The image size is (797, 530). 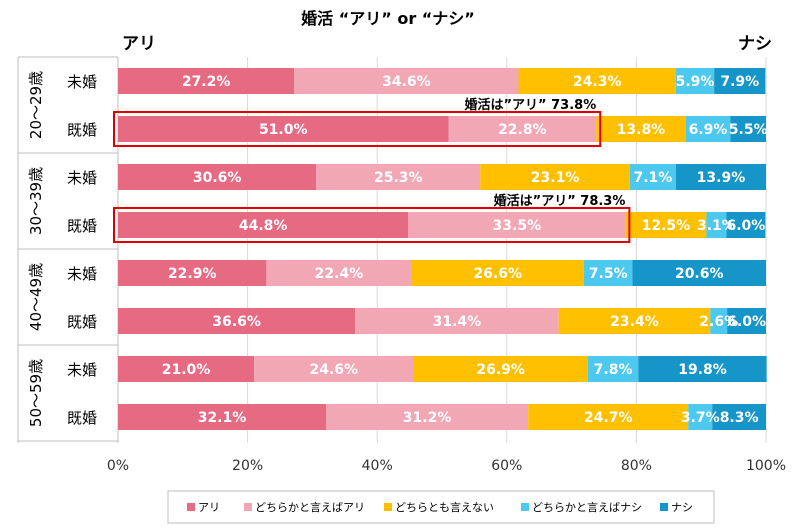 I want to click on bar-data-label: 44.8%, so click(x=263, y=226).